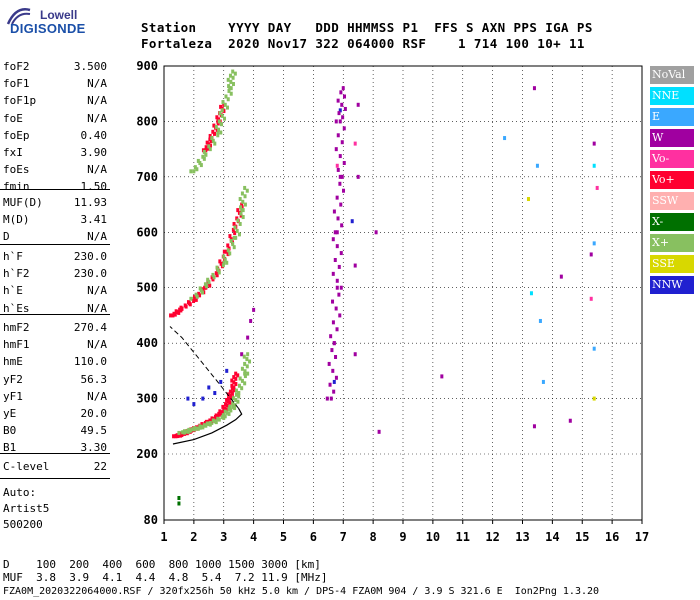  Describe the element at coordinates (94, 187) in the screenshot. I see `param-value: 1.50` at that location.